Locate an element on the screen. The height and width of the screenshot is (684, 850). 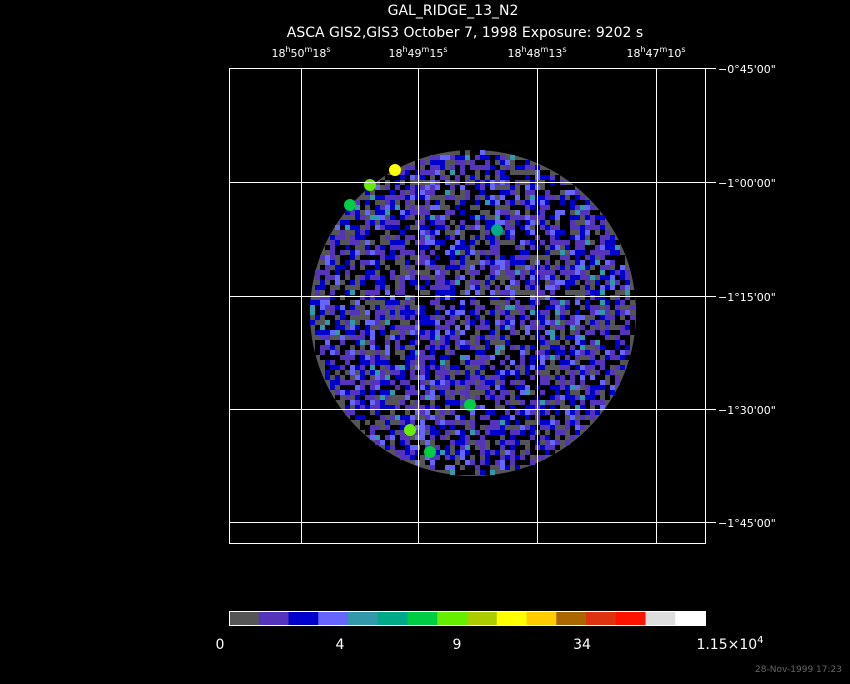
colorbar-swatch is located at coordinates (392, 618).